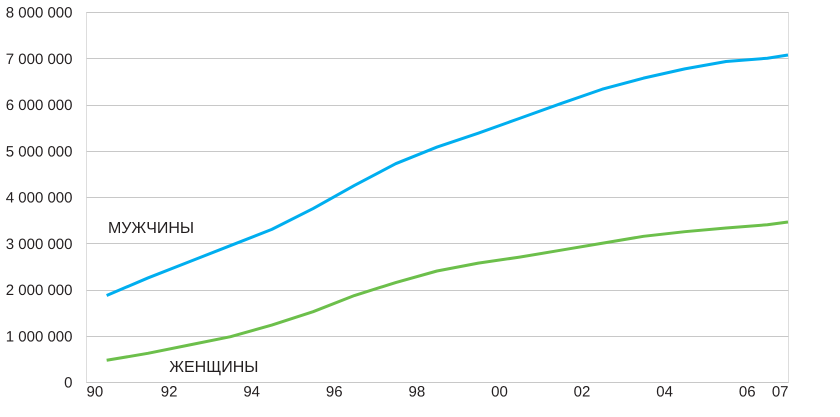 Image resolution: width=840 pixels, height=417 pixels. I want to click on series-label: ЖЕНЩИНЫ, so click(213, 367).